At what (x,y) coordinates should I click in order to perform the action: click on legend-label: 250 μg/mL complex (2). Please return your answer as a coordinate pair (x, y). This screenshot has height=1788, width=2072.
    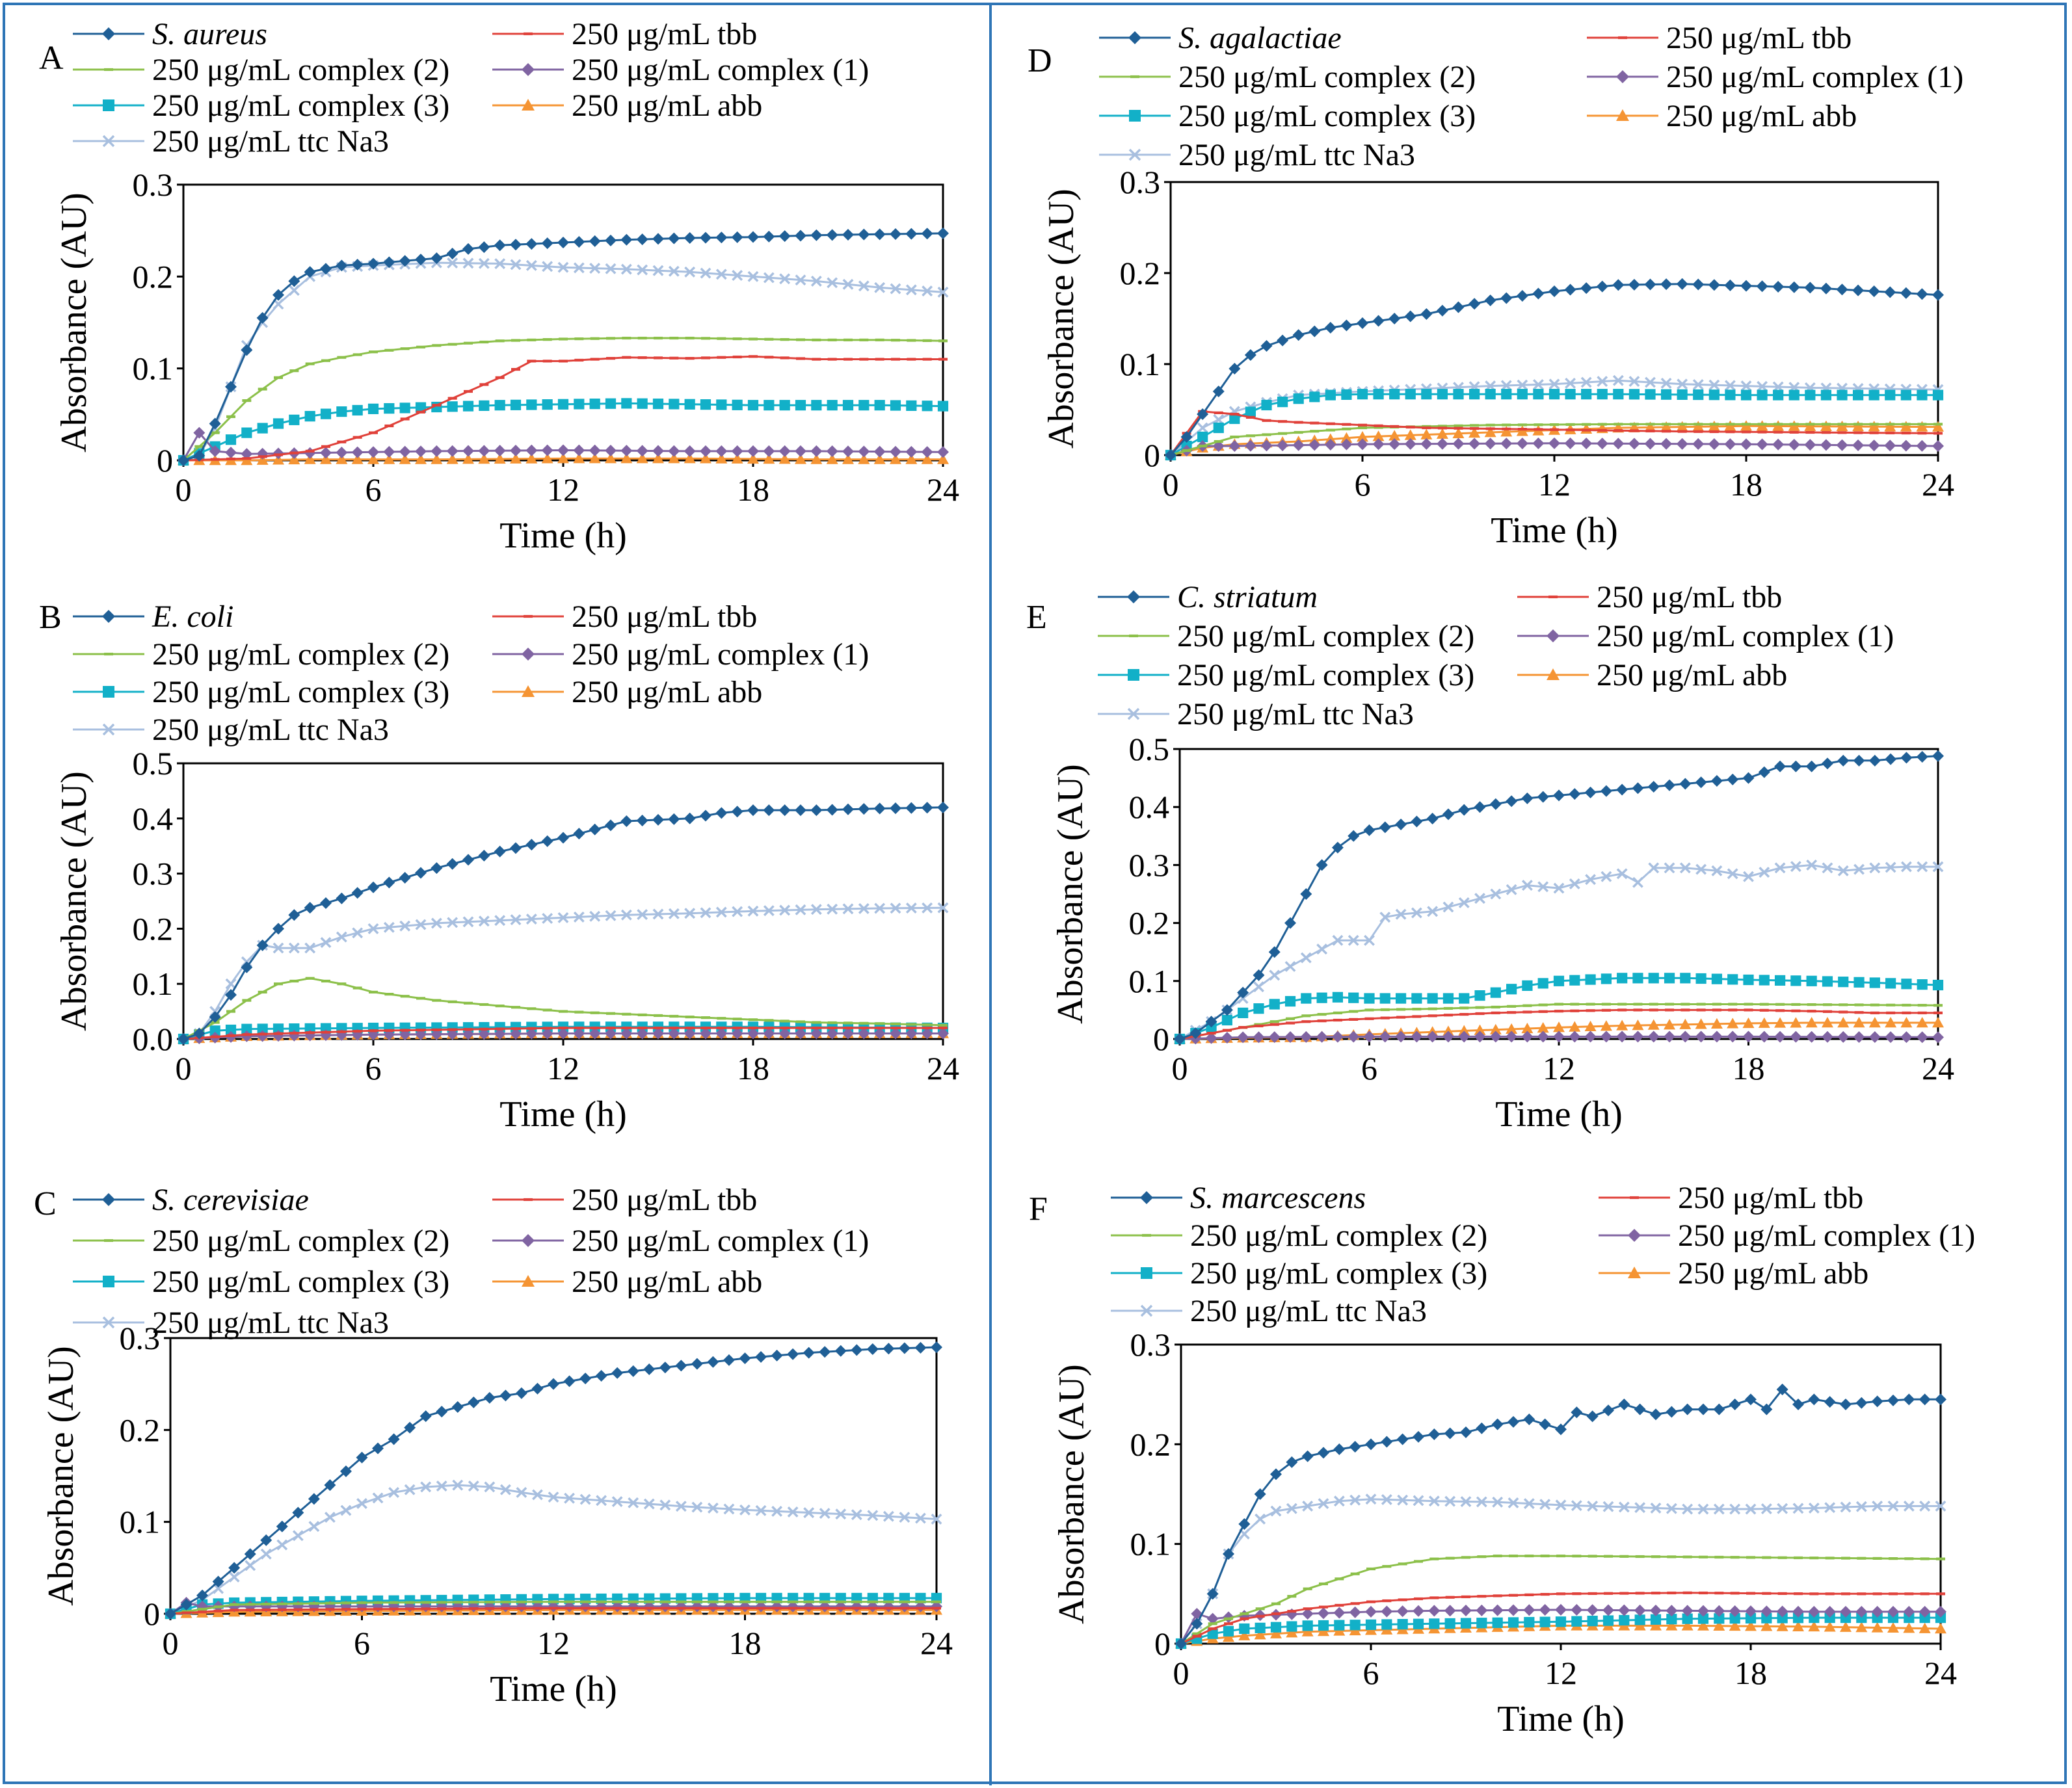
    Looking at the image, I should click on (1338, 1235).